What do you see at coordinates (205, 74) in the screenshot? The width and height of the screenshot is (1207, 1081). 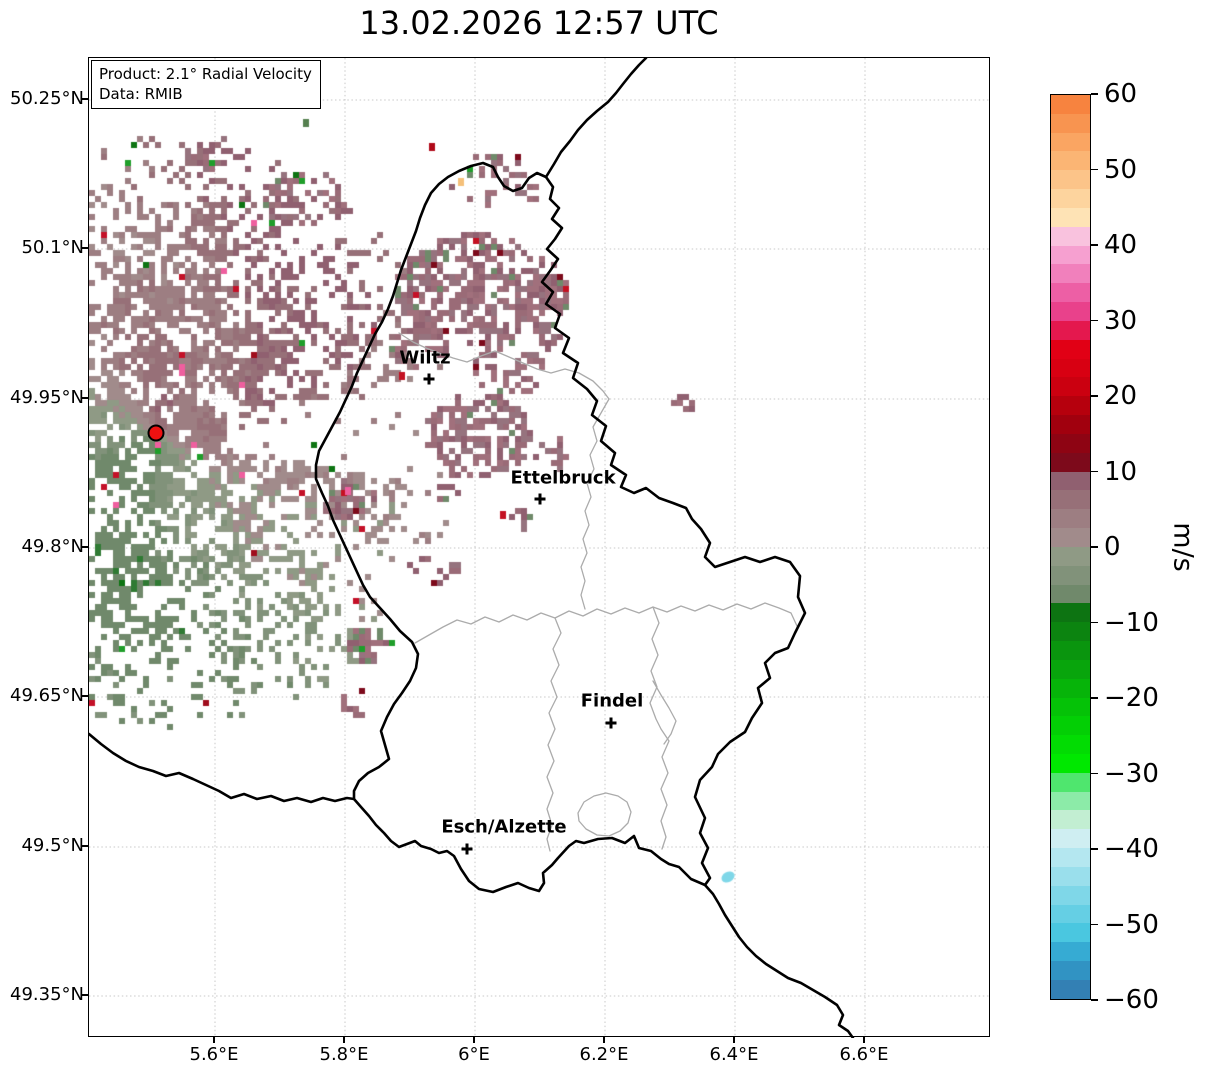 I see `product-label: Product: 2.1° Radial Velocity` at bounding box center [205, 74].